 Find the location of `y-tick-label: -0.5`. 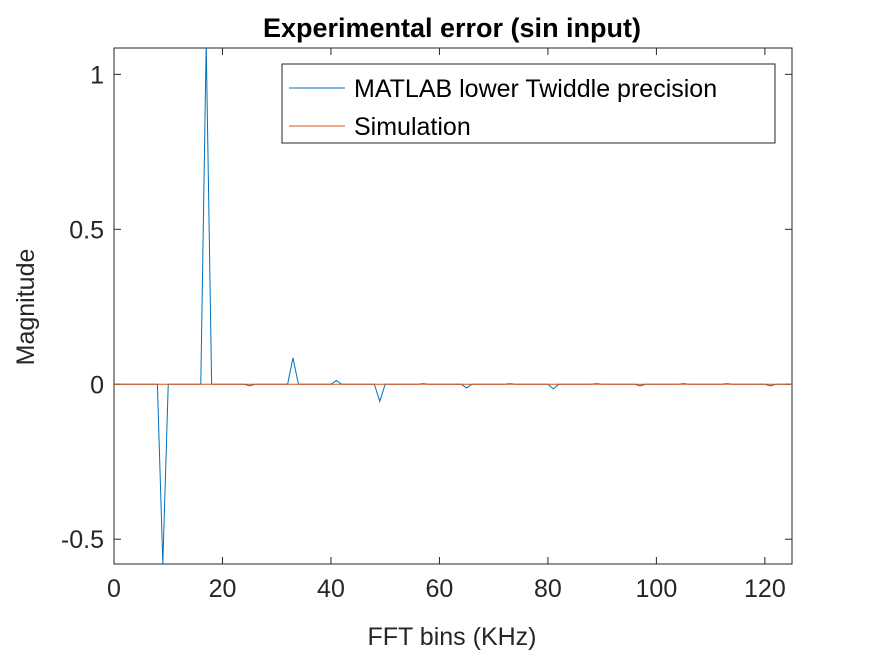

y-tick-label: -0.5 is located at coordinates (82, 540).